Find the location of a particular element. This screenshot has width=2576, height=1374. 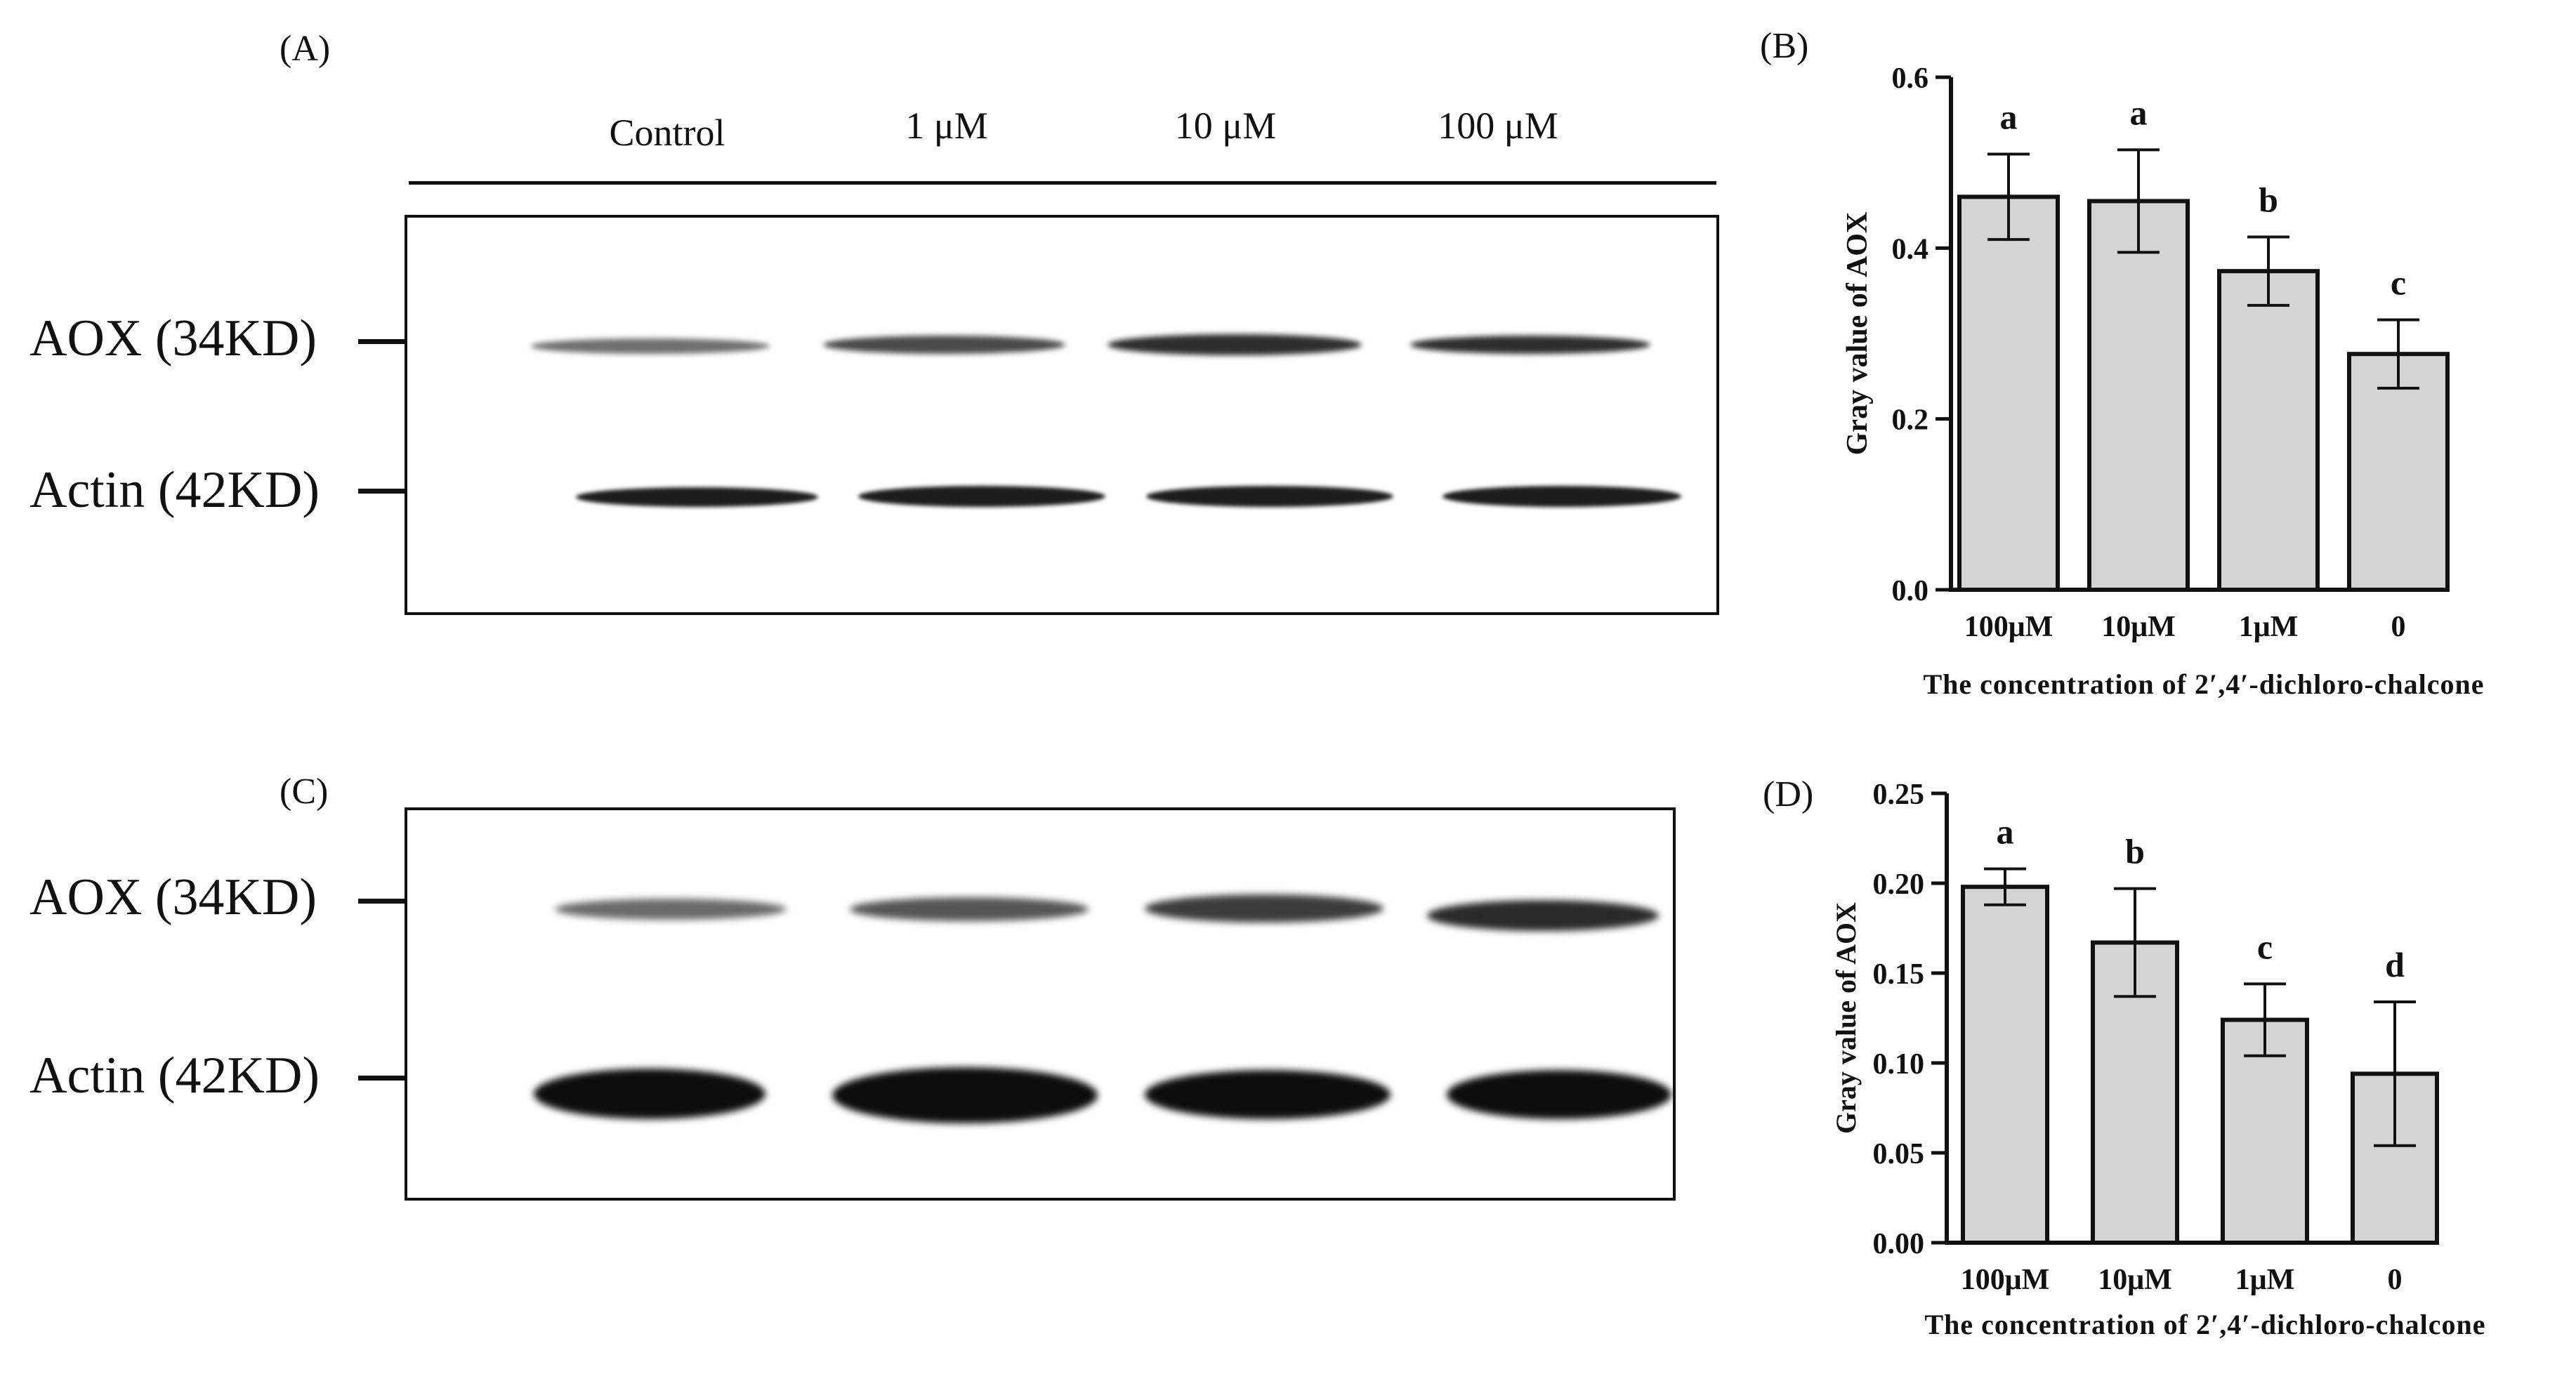

y-tick-label: 0.4 is located at coordinates (1910, 249).